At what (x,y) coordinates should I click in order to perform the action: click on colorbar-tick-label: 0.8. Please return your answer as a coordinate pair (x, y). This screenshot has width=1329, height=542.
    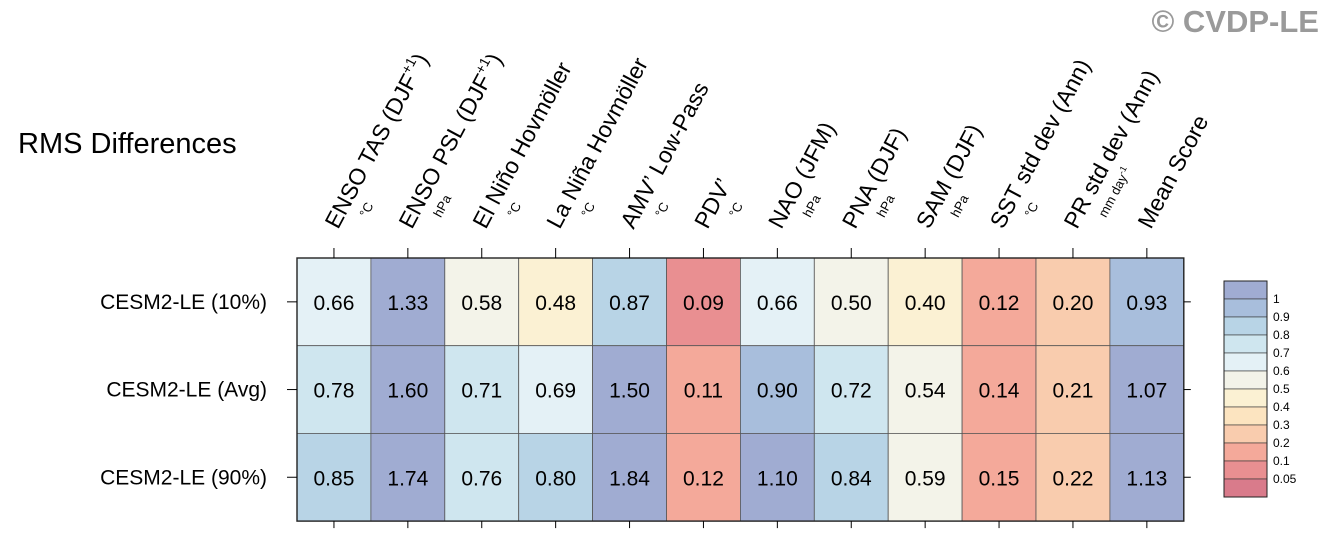
    Looking at the image, I should click on (1281, 335).